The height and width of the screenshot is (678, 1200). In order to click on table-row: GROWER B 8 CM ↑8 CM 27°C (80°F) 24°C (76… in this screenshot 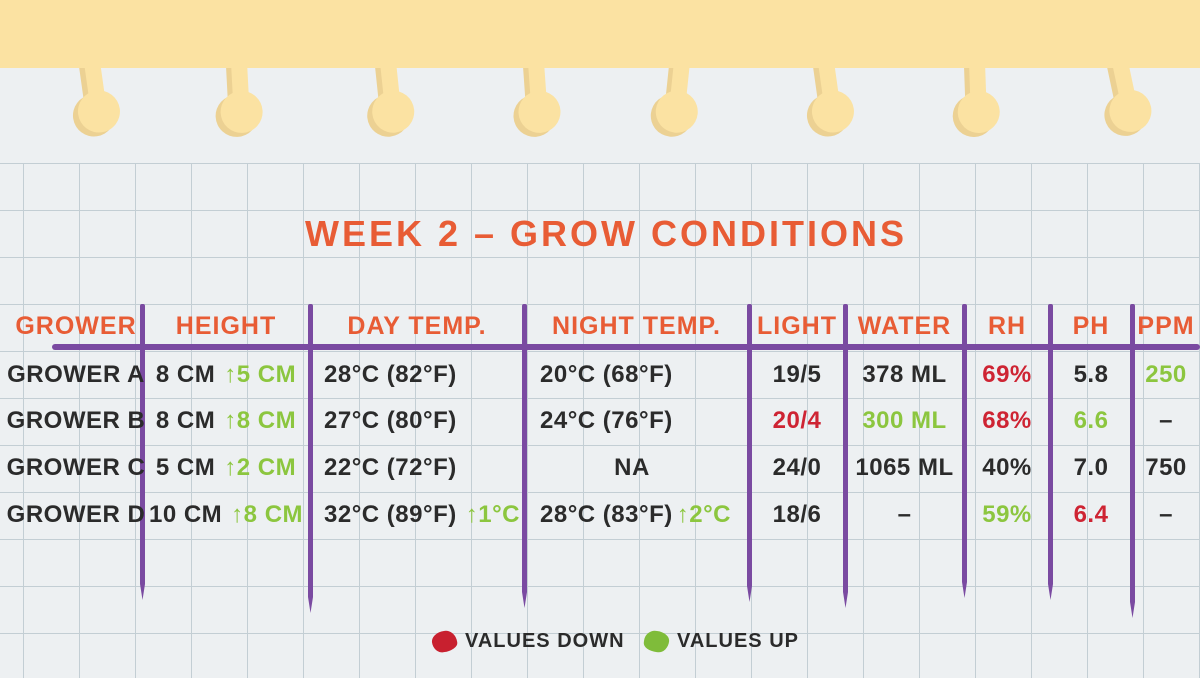, I will do `click(600, 421)`.